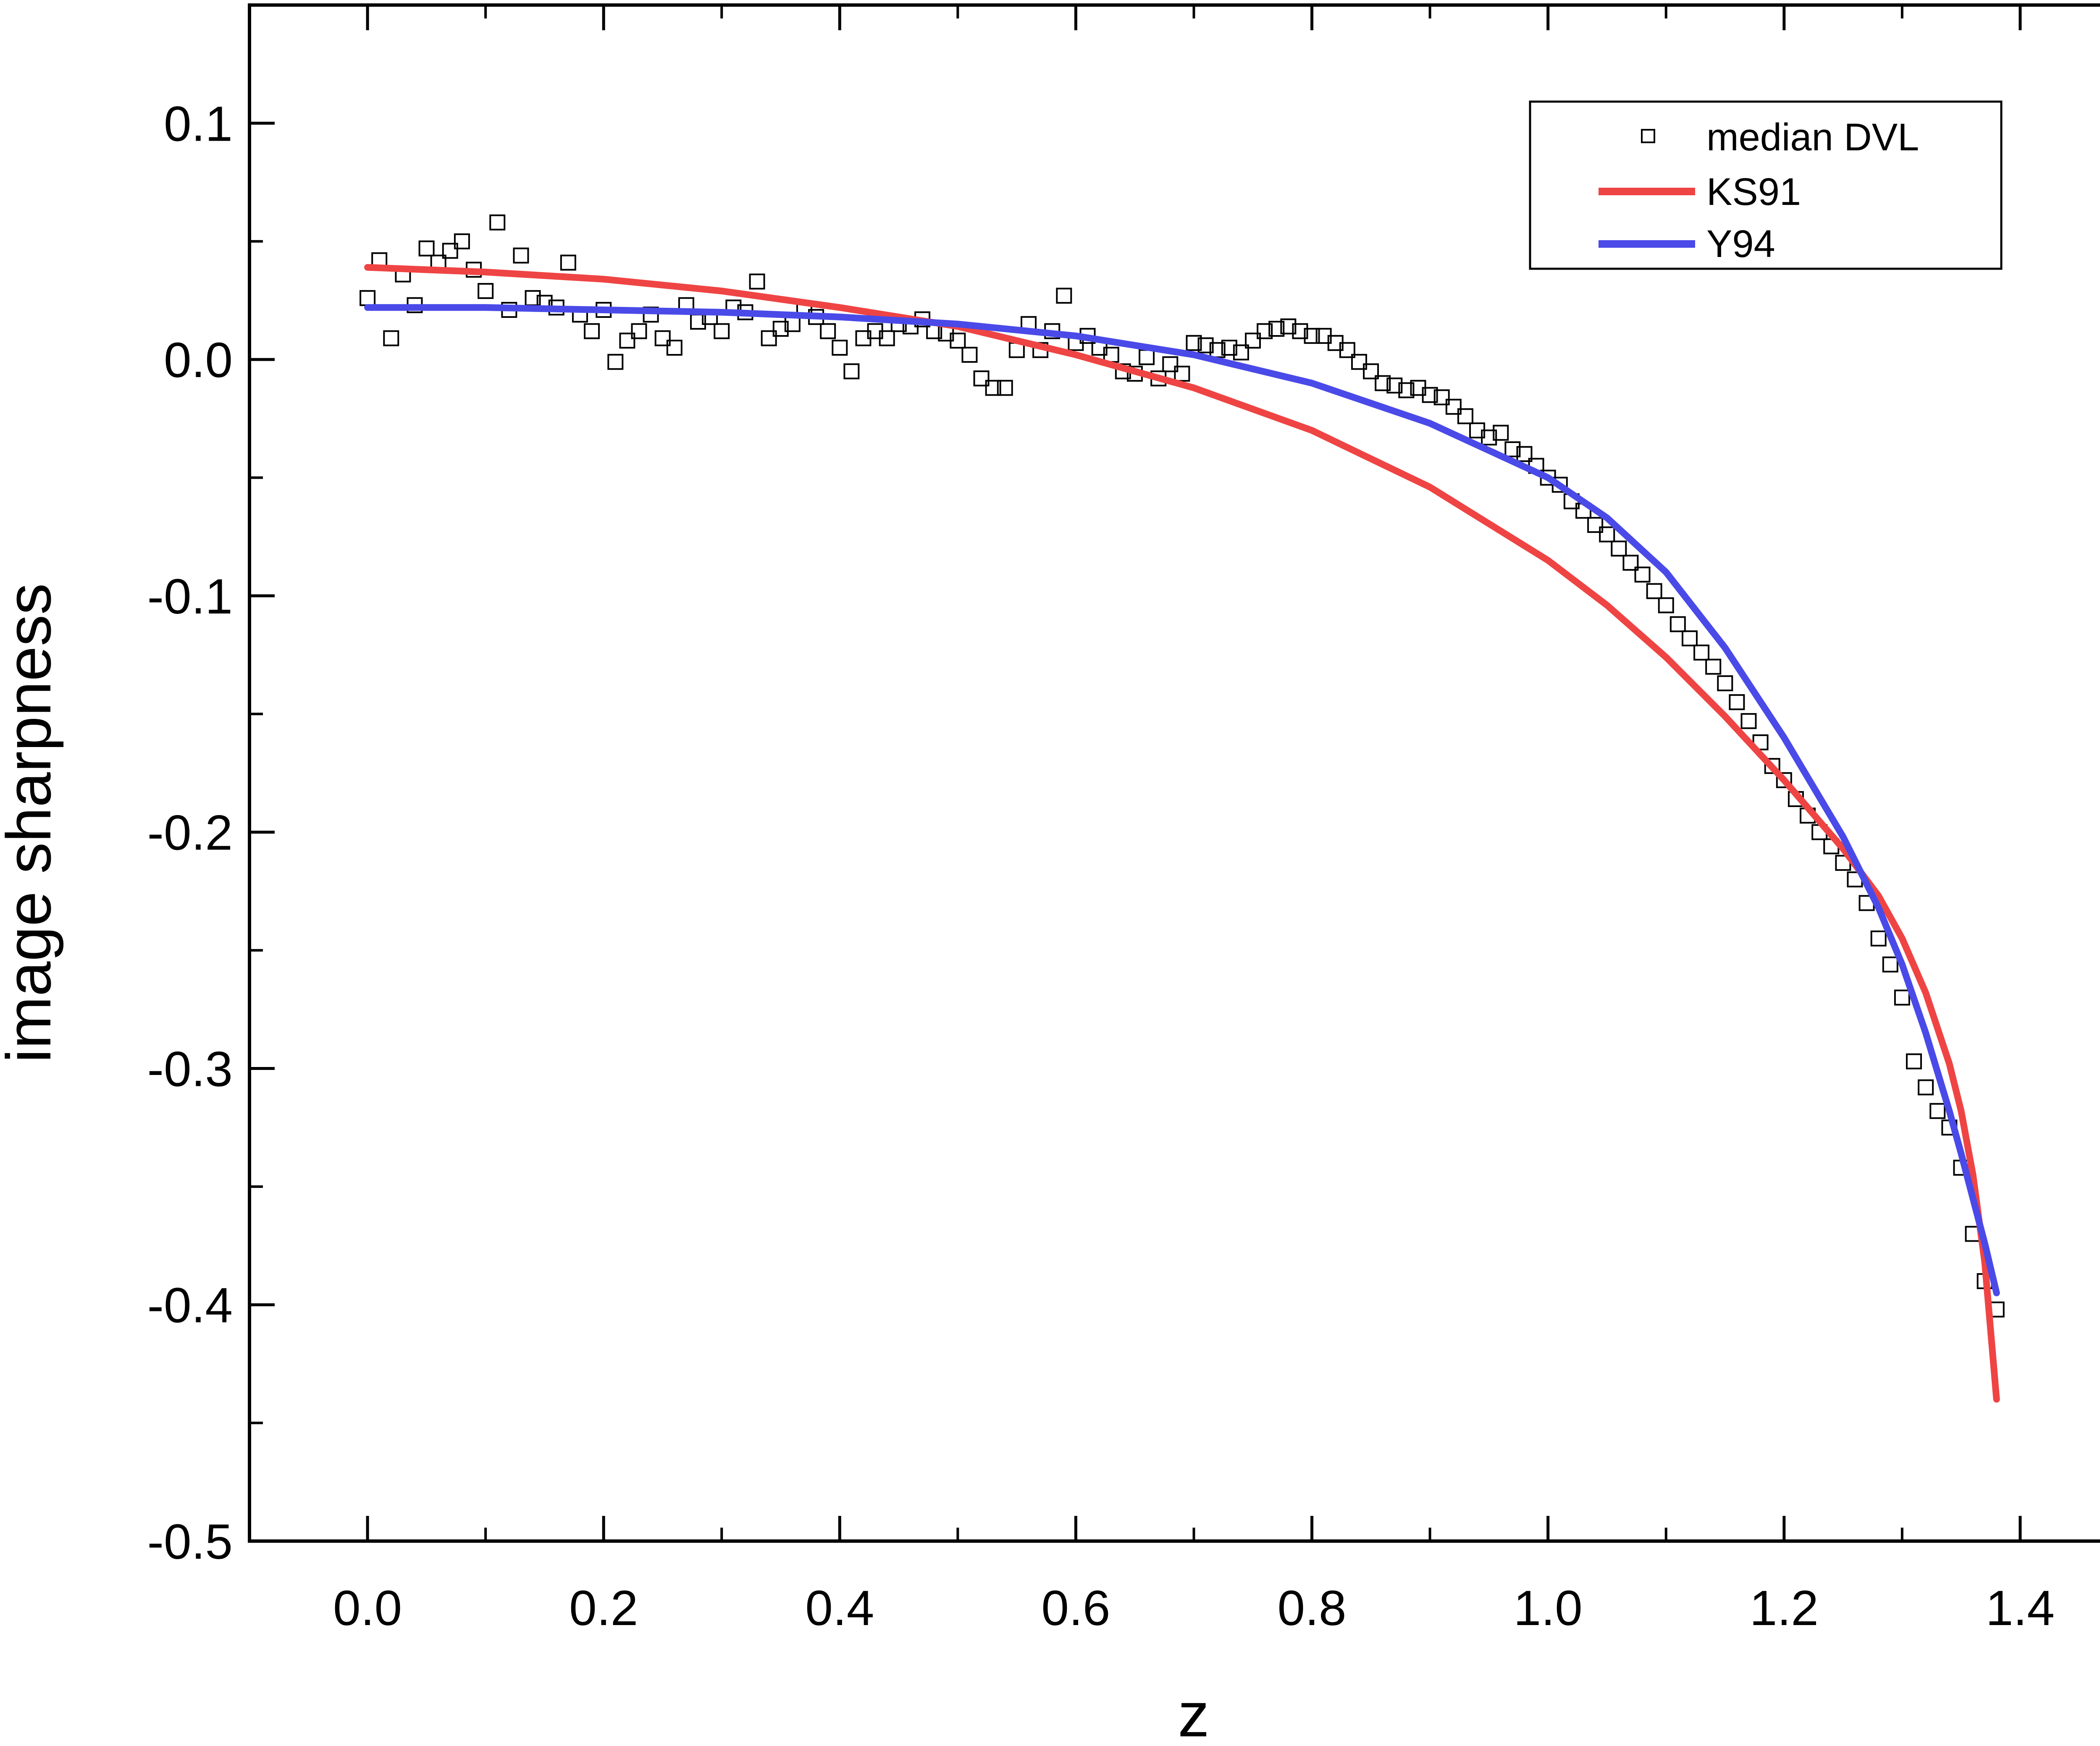 This screenshot has height=1746, width=2100. I want to click on x-tick-label: 0.0, so click(367, 1608).